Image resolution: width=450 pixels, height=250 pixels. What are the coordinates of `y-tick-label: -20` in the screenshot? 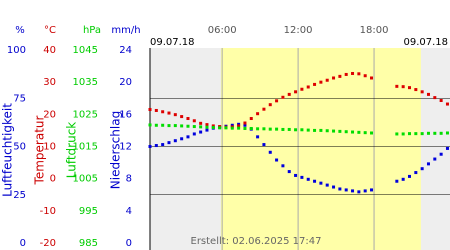 It's located at (48, 243).